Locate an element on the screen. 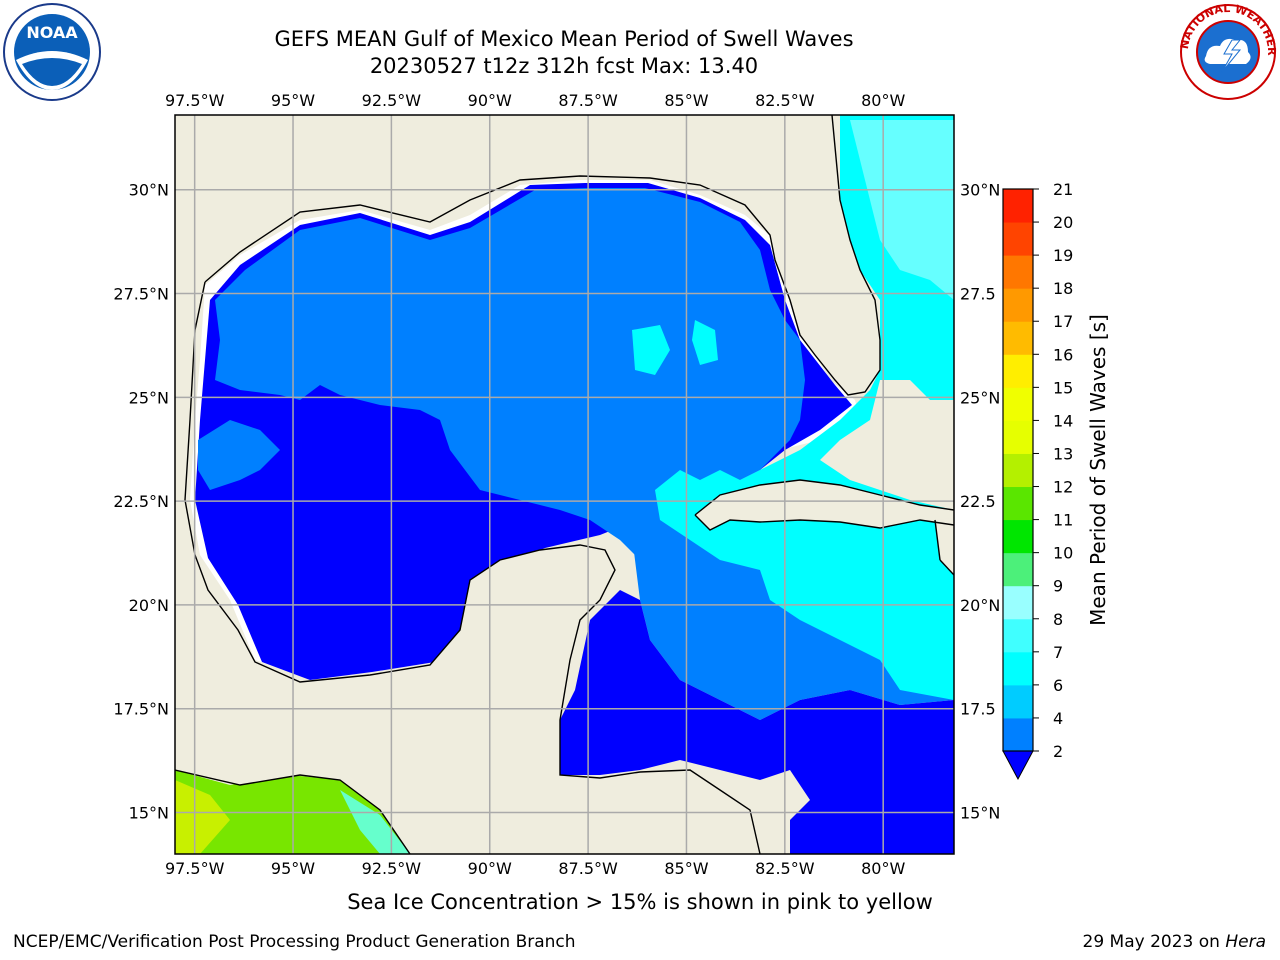  lon-label-bottom: 85°W is located at coordinates (686, 868).